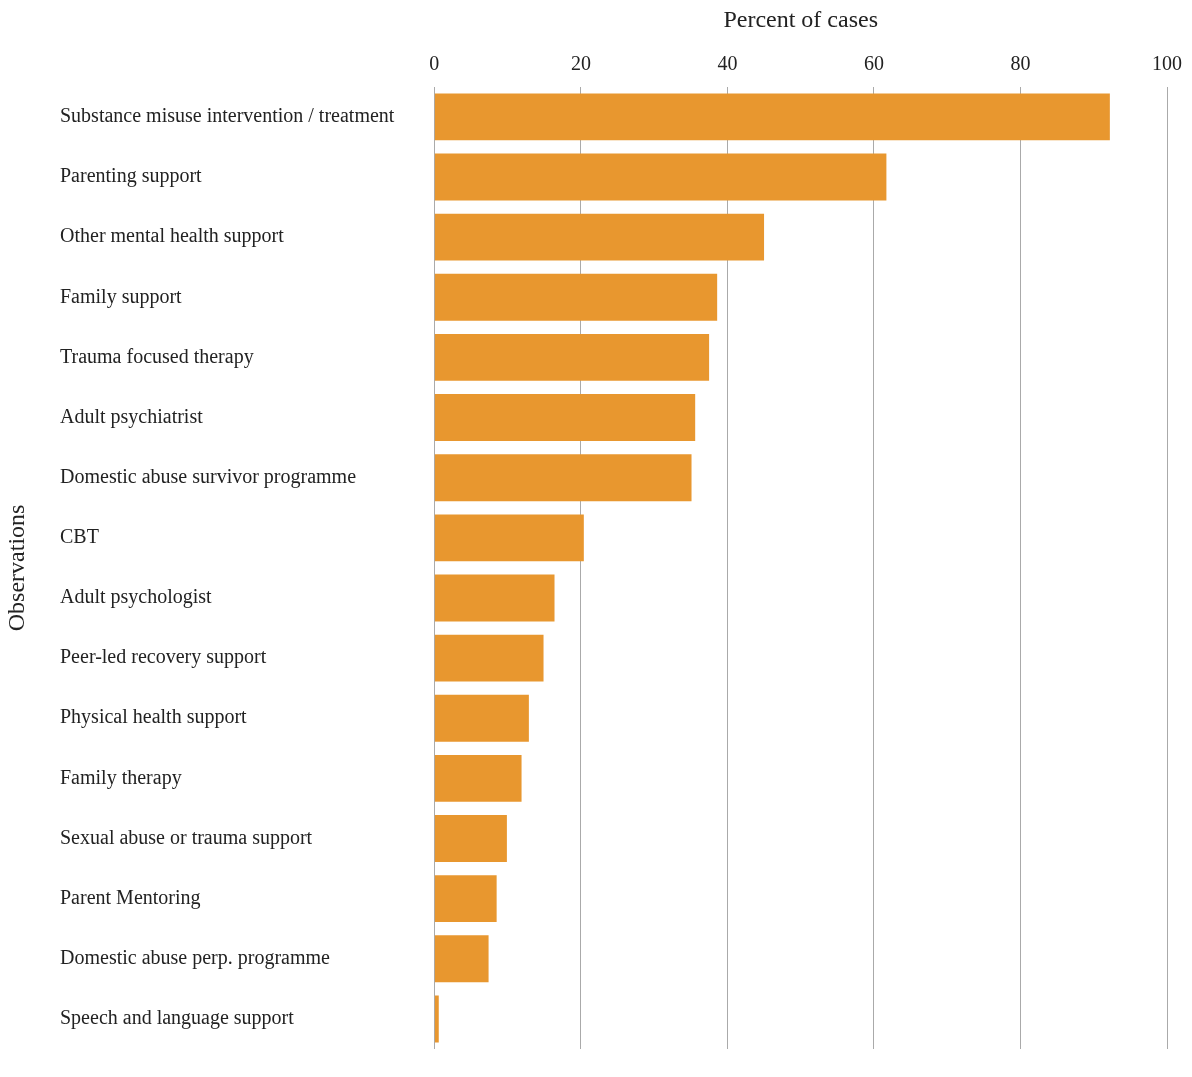 This screenshot has height=1077, width=1192. I want to click on x-tick-label: 0, so click(434, 63).